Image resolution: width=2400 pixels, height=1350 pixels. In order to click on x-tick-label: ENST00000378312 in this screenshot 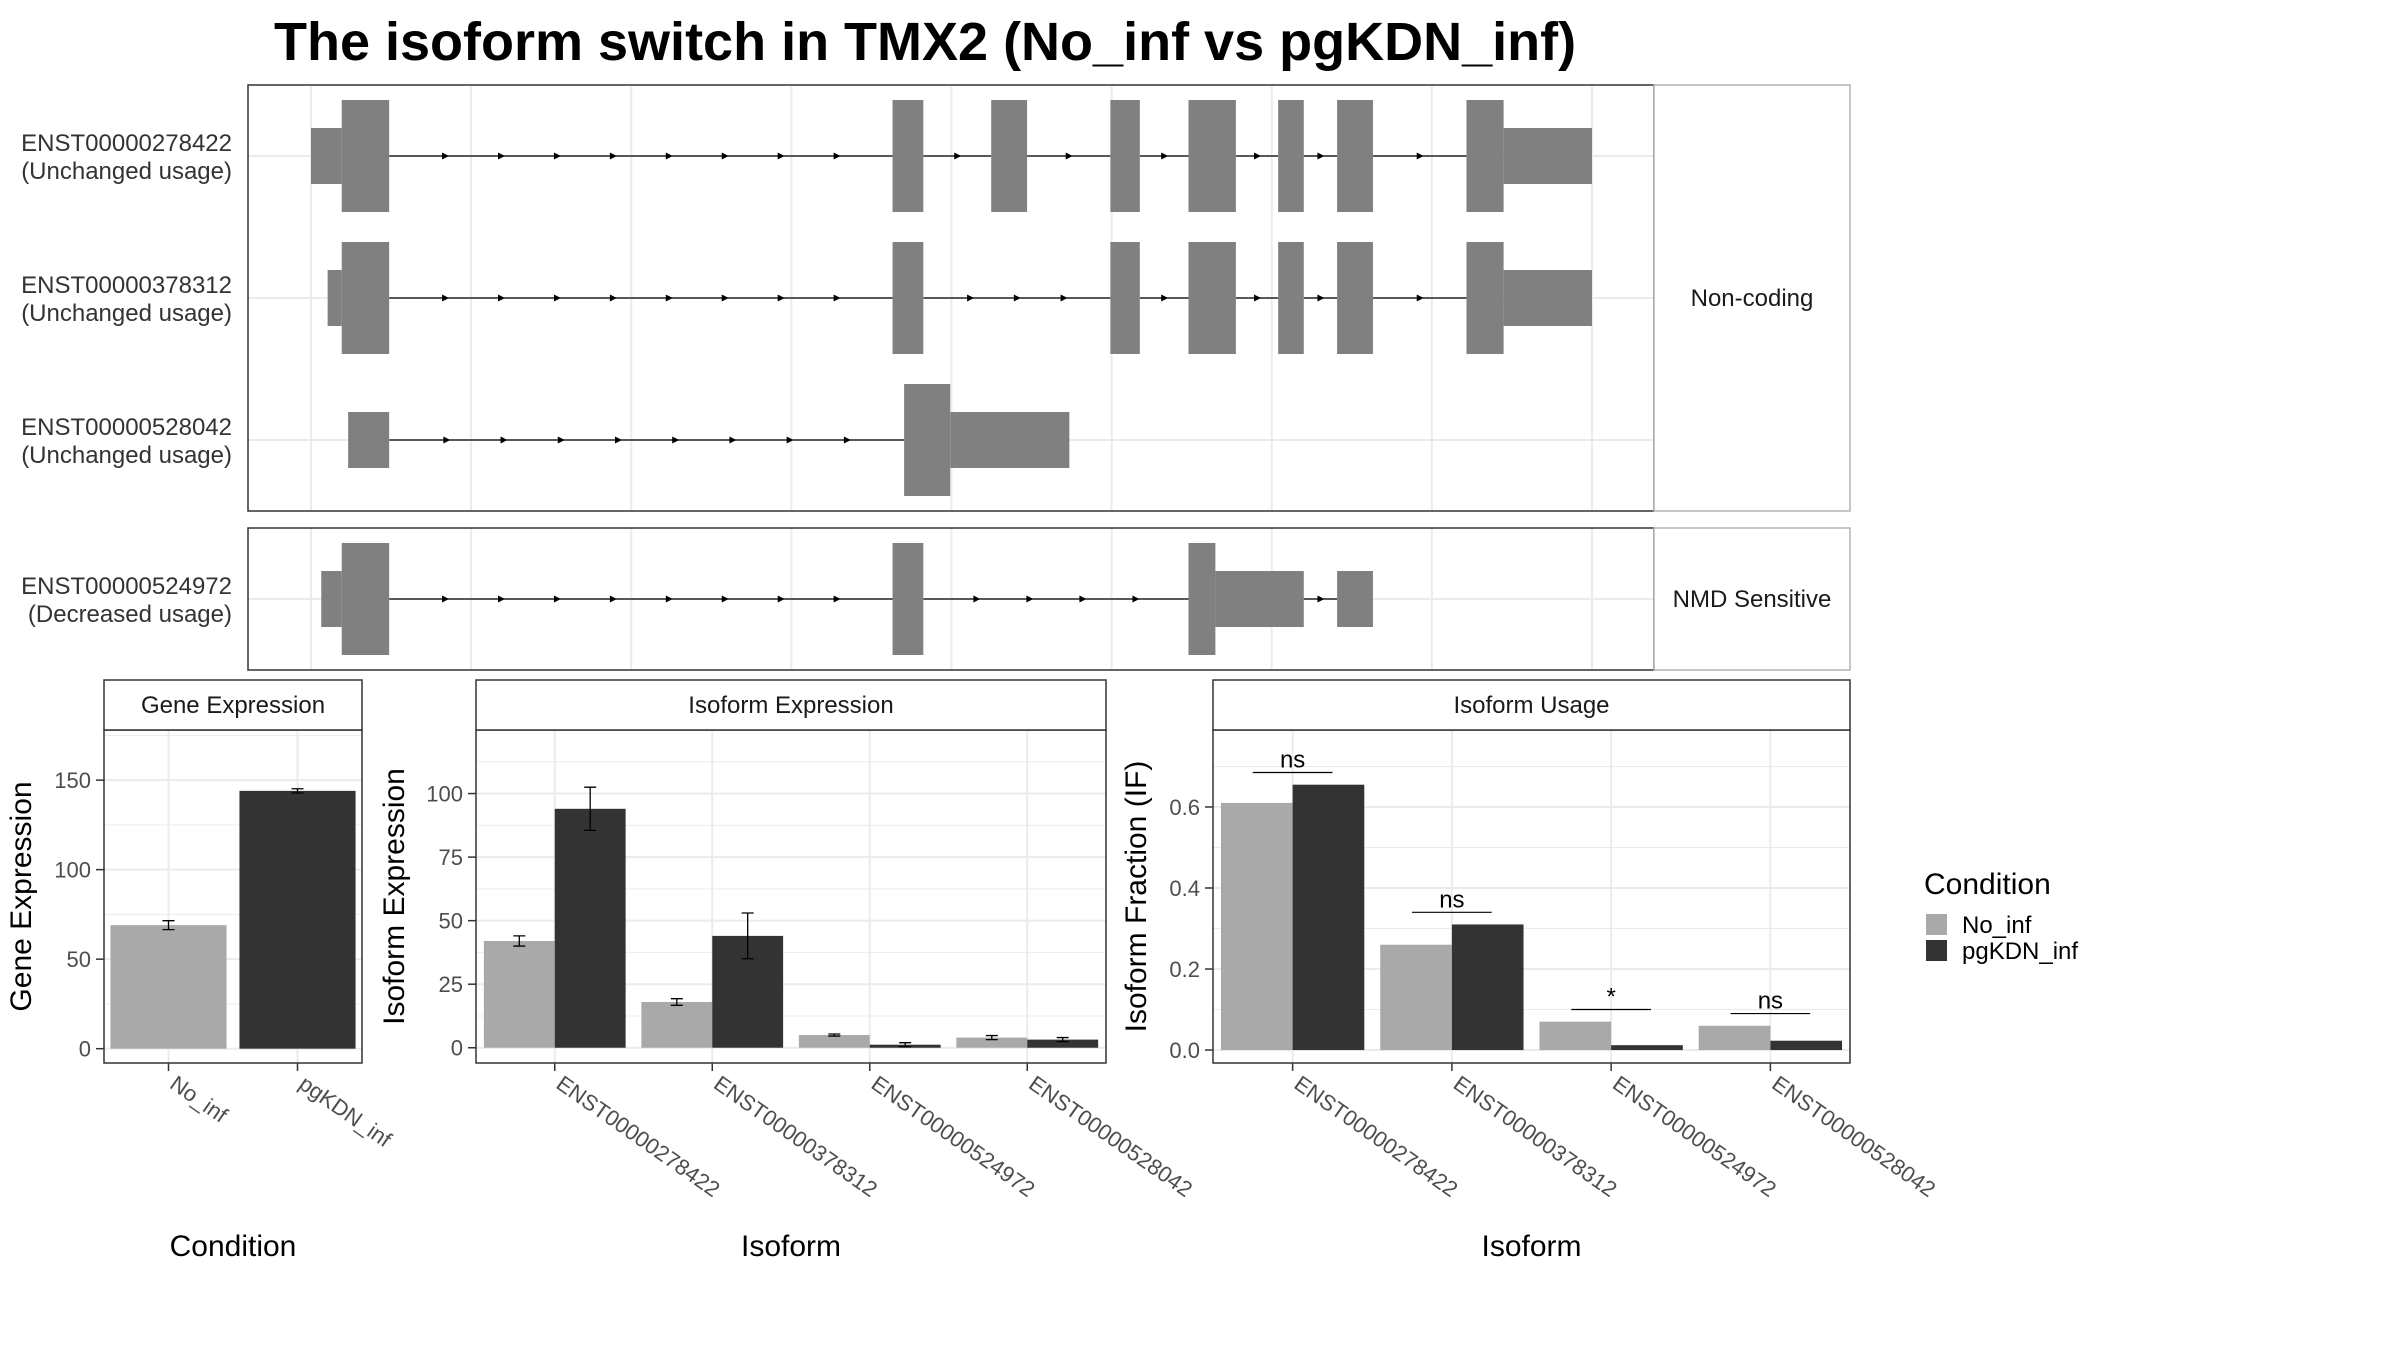, I will do `click(795, 1136)`.